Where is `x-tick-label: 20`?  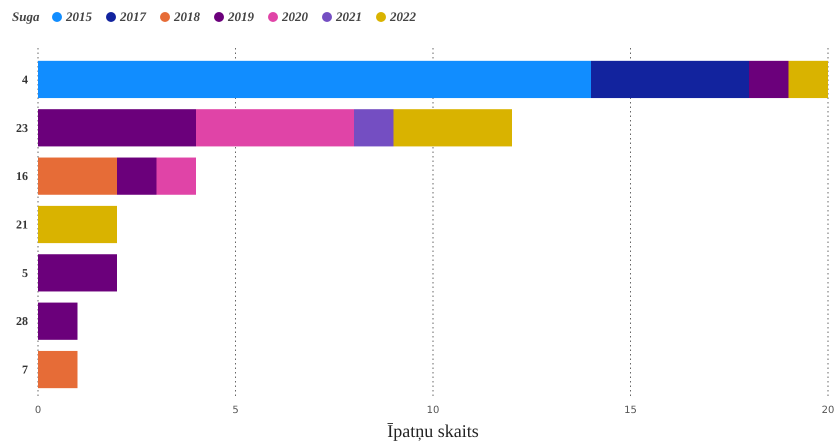
x-tick-label: 20 is located at coordinates (828, 410).